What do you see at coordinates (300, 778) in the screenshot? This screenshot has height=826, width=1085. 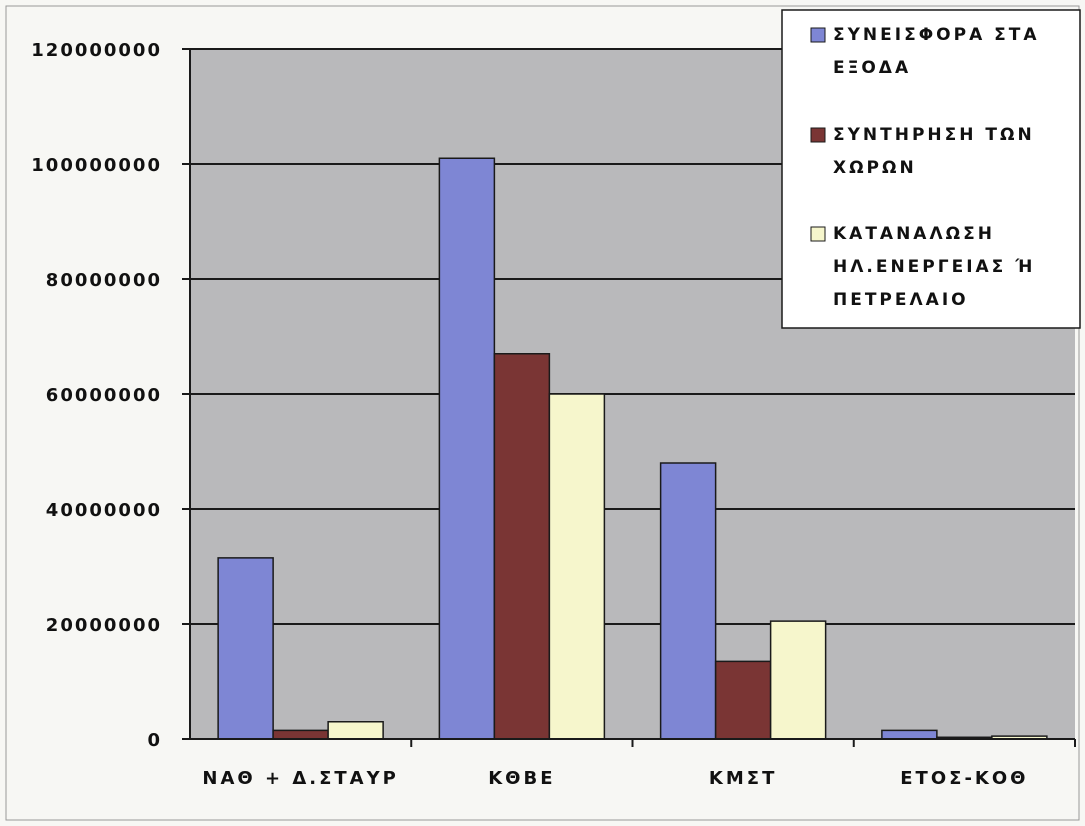 I see `x-tick-label: ΝΑΘ + Δ.ΣΤΑΥΡ` at bounding box center [300, 778].